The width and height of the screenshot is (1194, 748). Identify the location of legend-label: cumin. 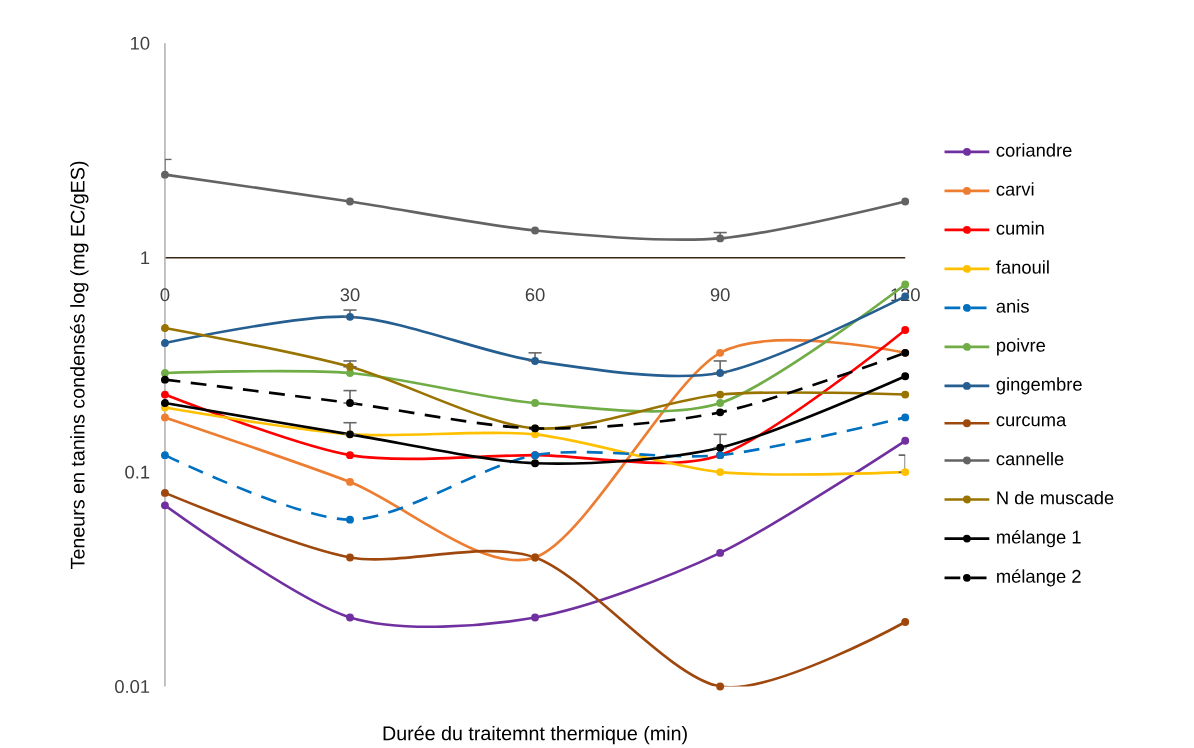
(1020, 228).